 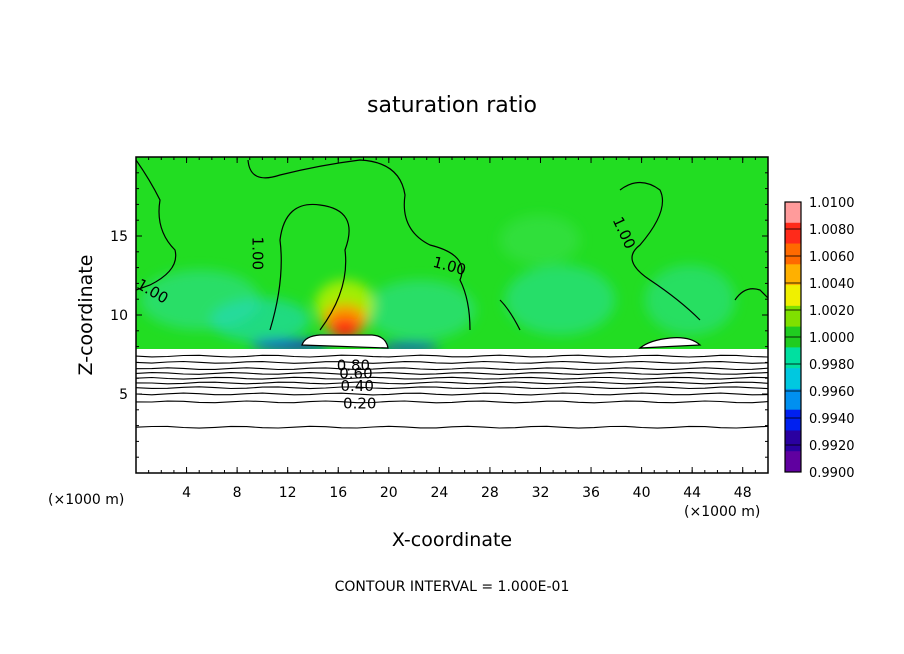 I want to click on contour-label-group: 0.60, so click(x=355, y=373).